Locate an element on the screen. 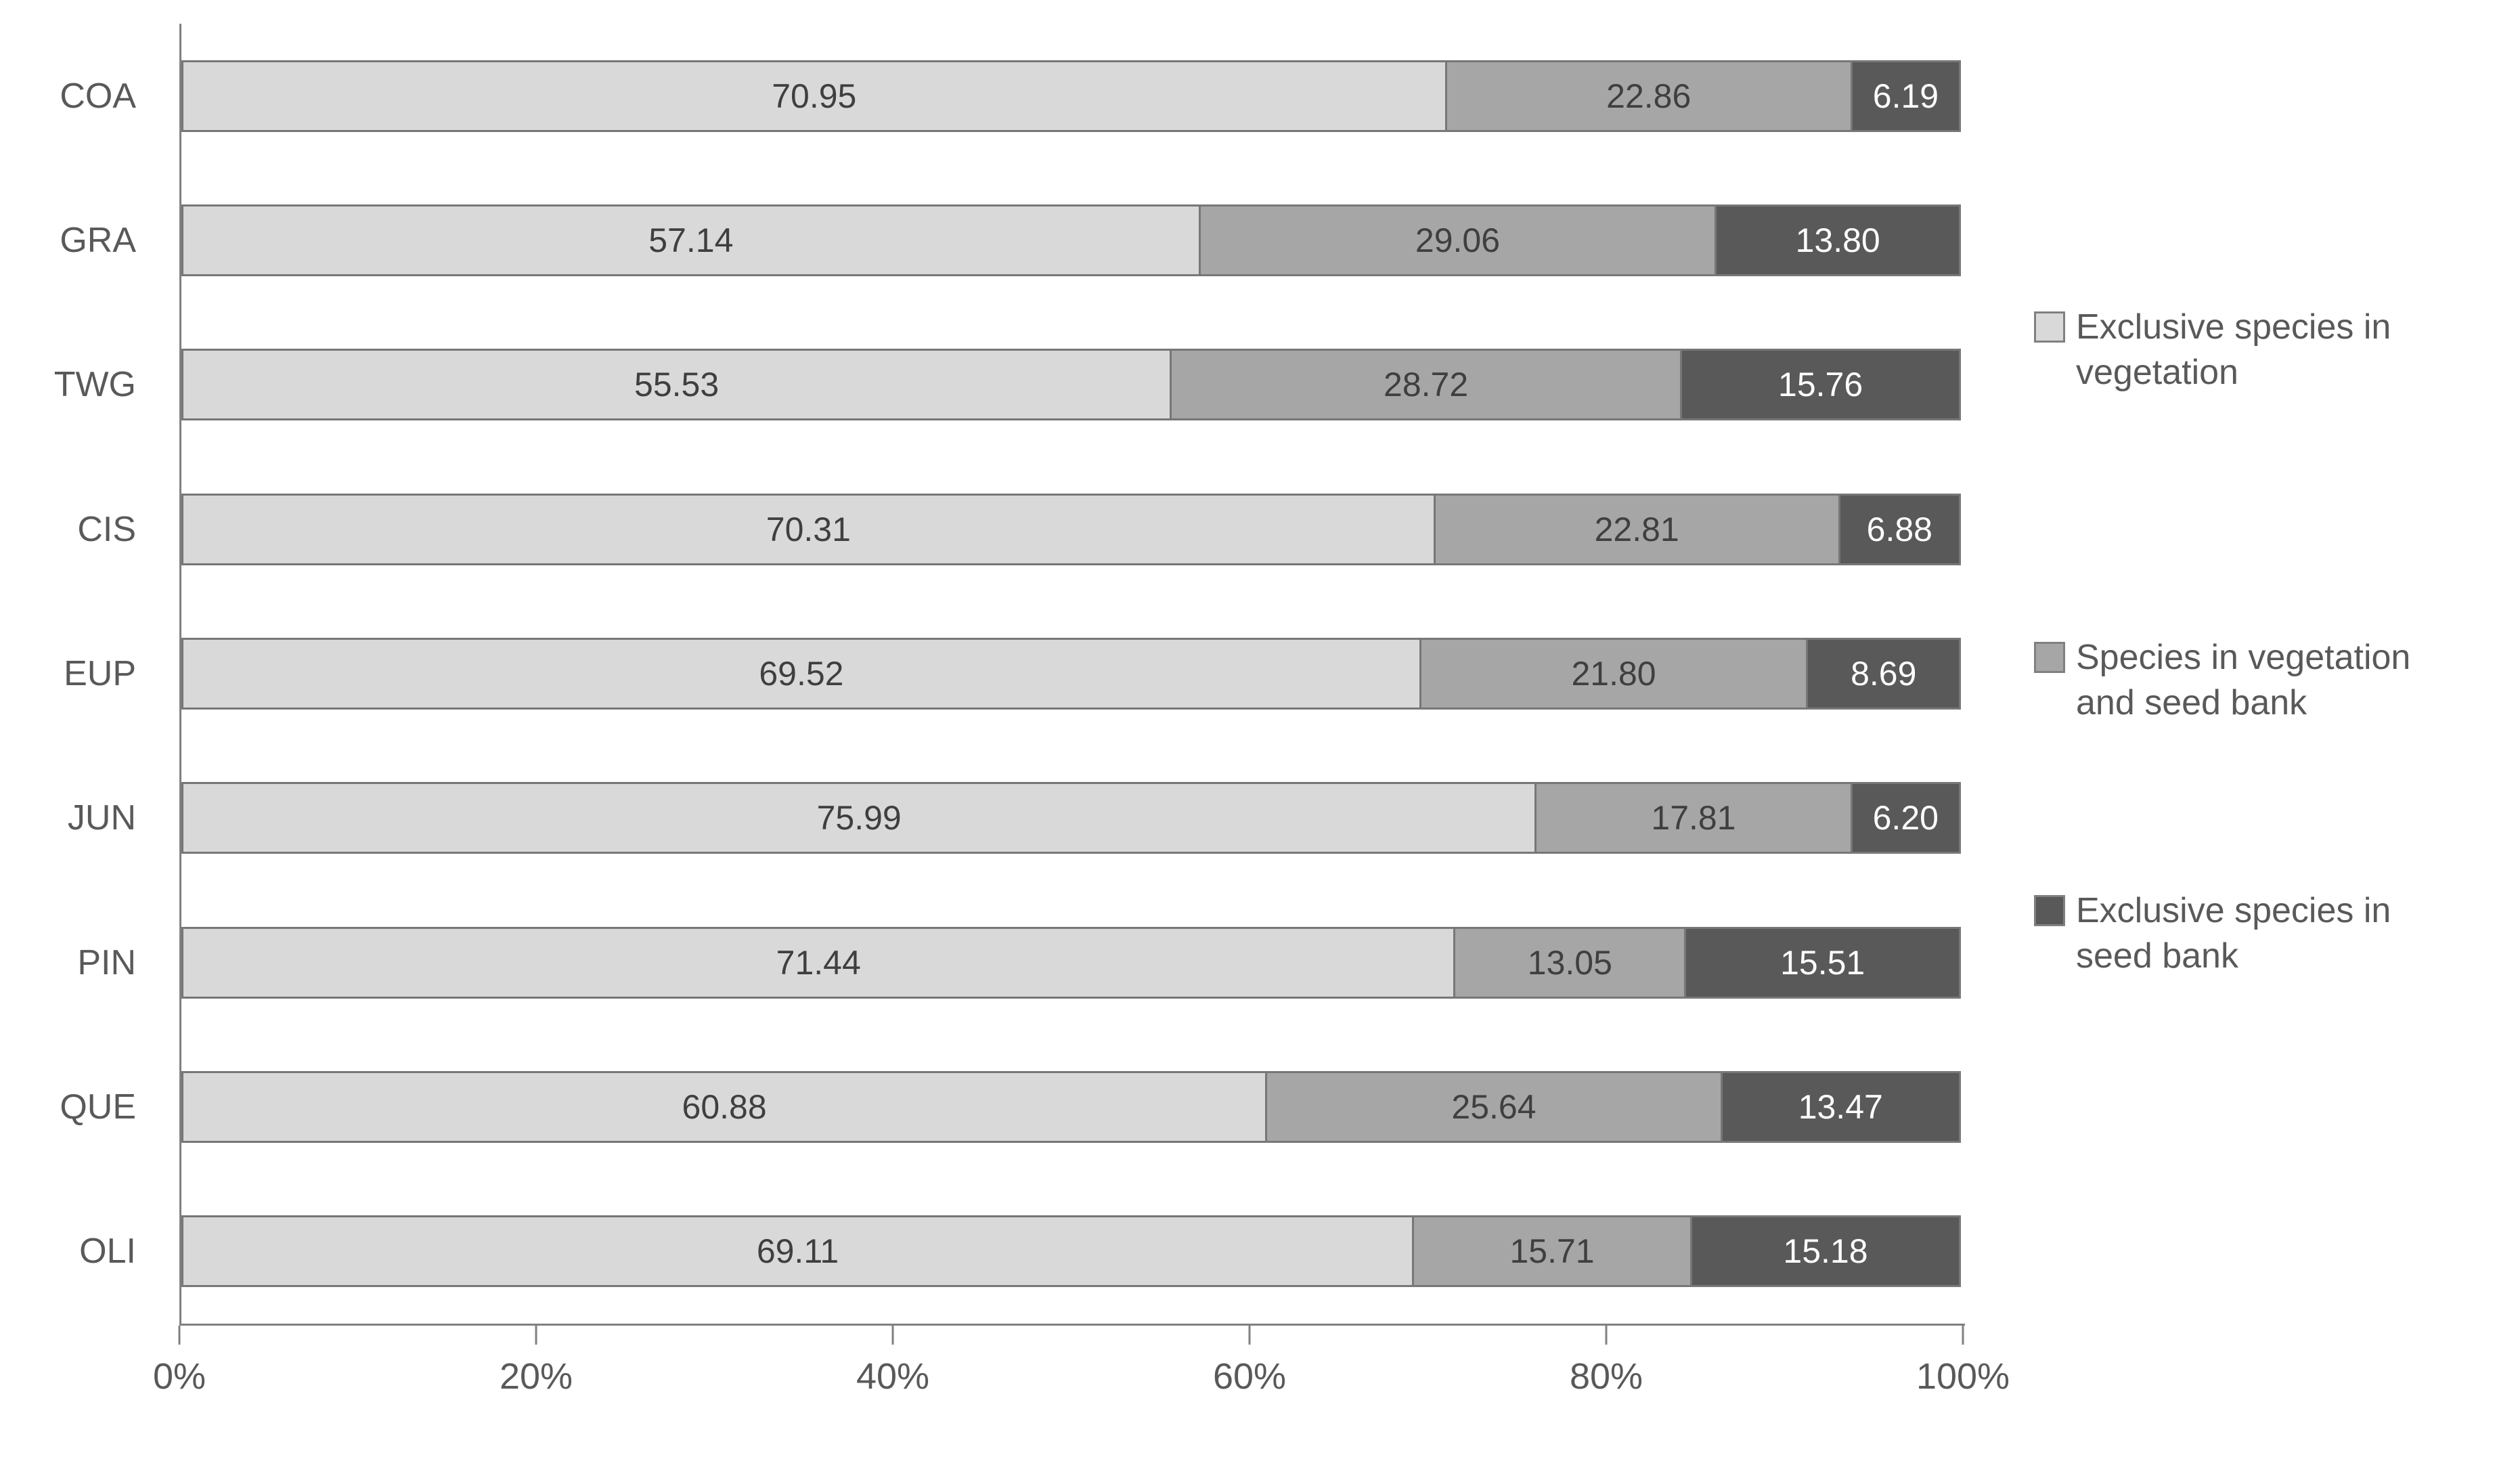 This screenshot has height=1457, width=2520. bar-segment: 69.11 is located at coordinates (798, 1251).